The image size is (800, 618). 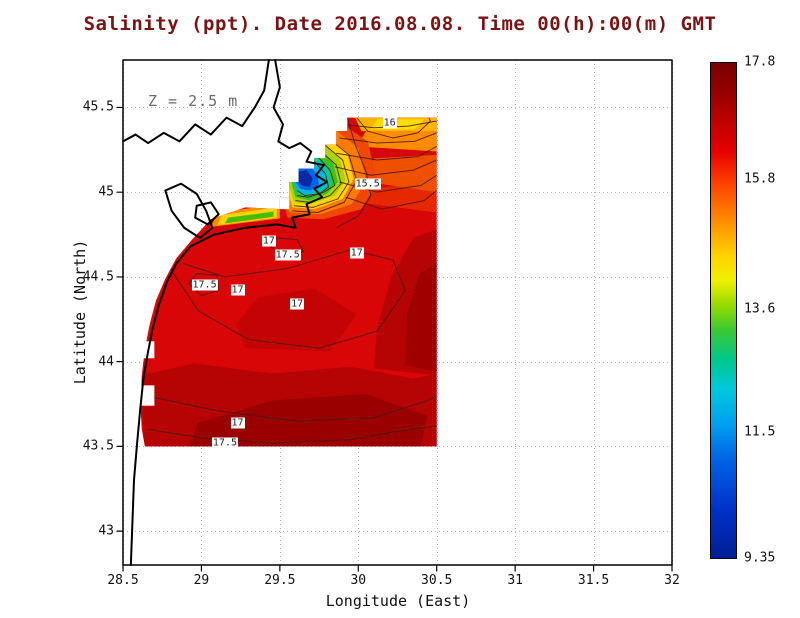 What do you see at coordinates (80, 312) in the screenshot?
I see `y-axis-label: Latitude (North)` at bounding box center [80, 312].